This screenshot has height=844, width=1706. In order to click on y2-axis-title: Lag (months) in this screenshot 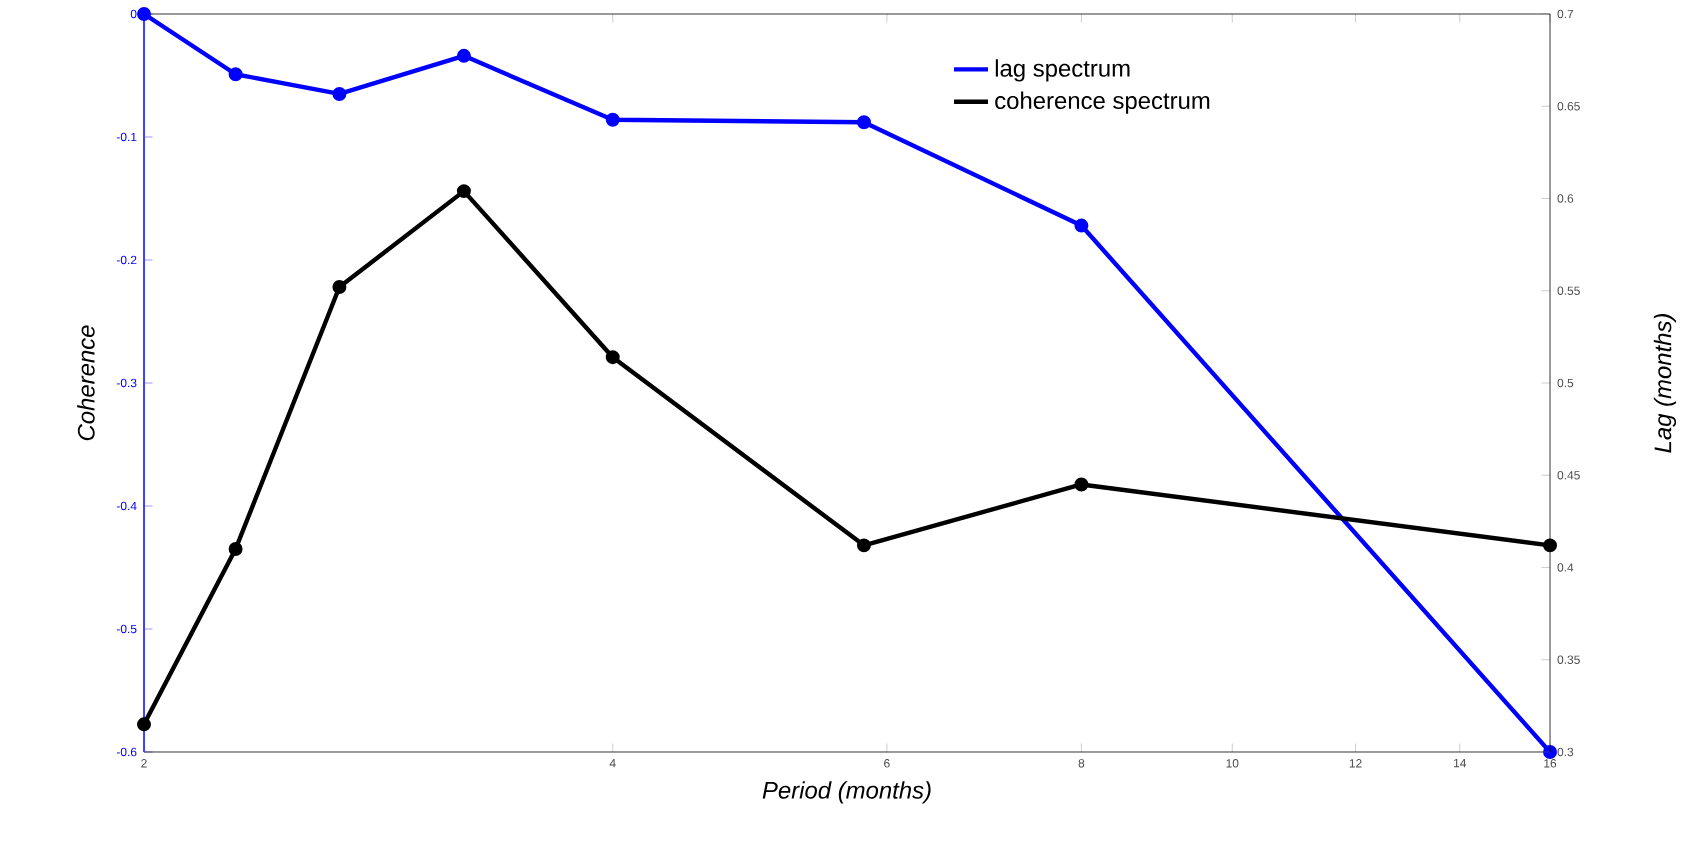, I will do `click(1665, 383)`.